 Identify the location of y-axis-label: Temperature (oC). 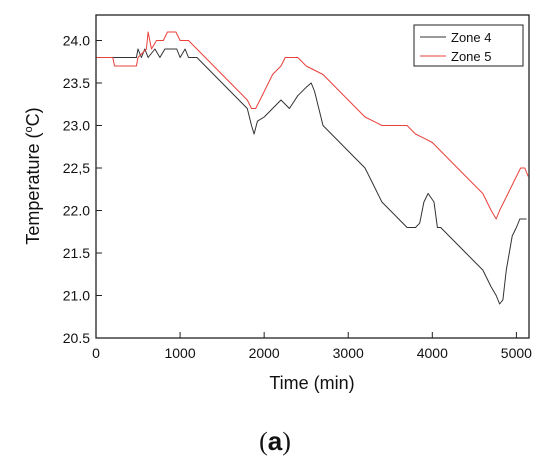
(33, 175).